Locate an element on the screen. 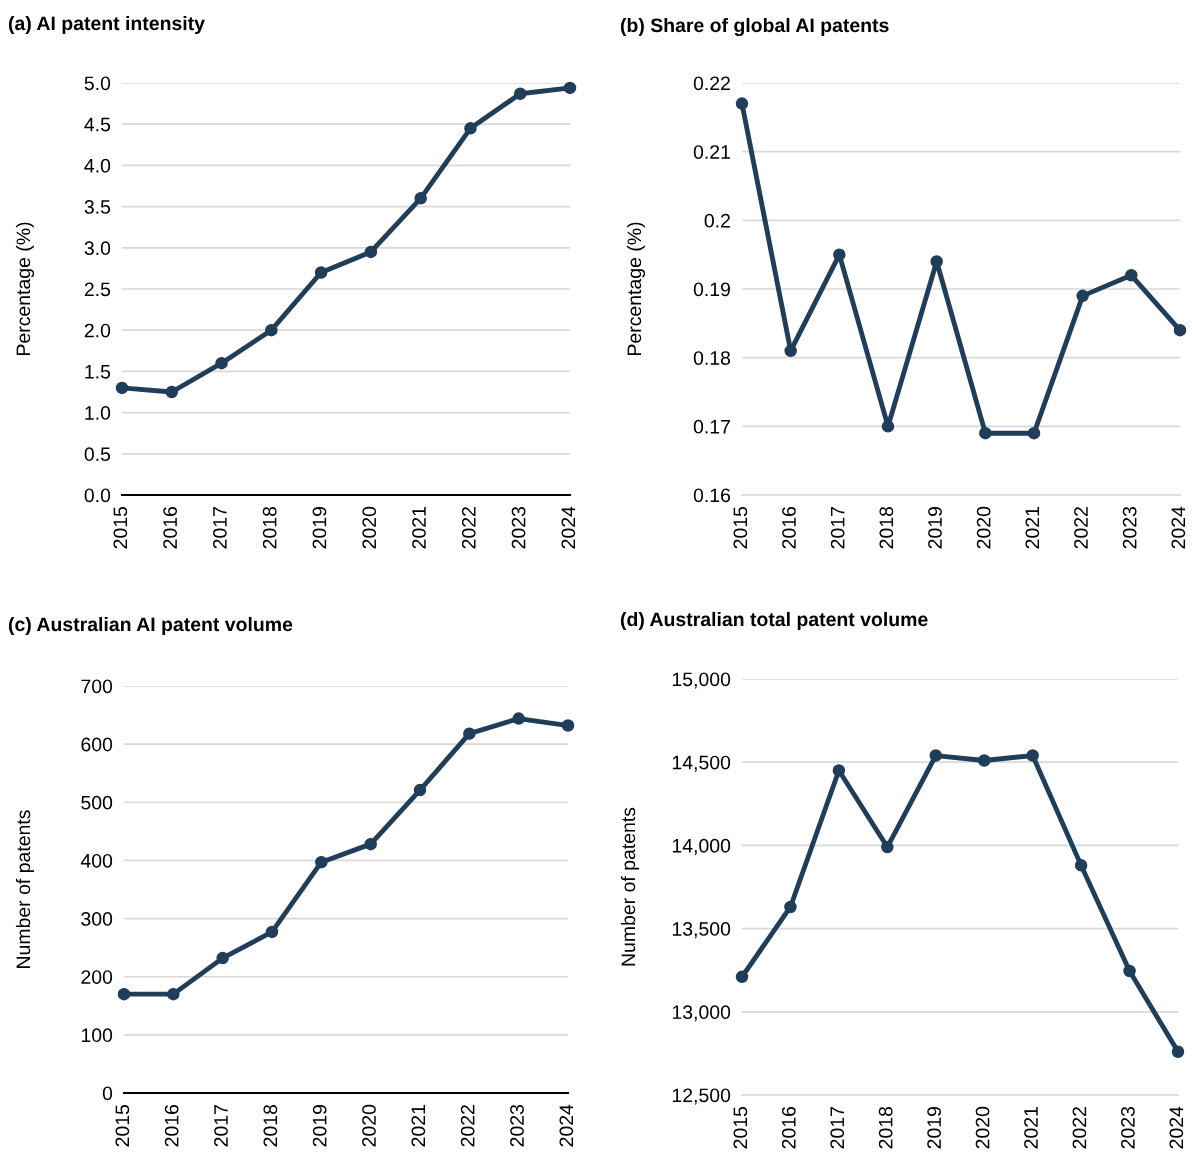 The height and width of the screenshot is (1167, 1192). y-tick-label: 100 is located at coordinates (97, 1035).